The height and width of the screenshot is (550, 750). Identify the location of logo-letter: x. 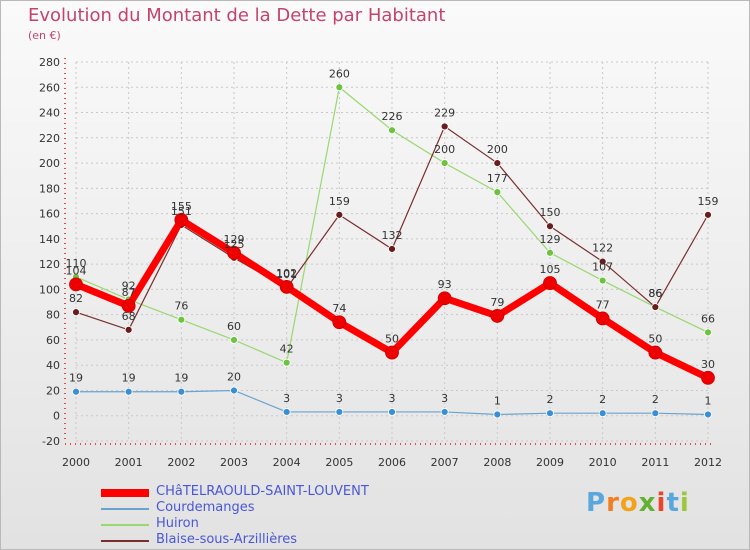
(647, 503).